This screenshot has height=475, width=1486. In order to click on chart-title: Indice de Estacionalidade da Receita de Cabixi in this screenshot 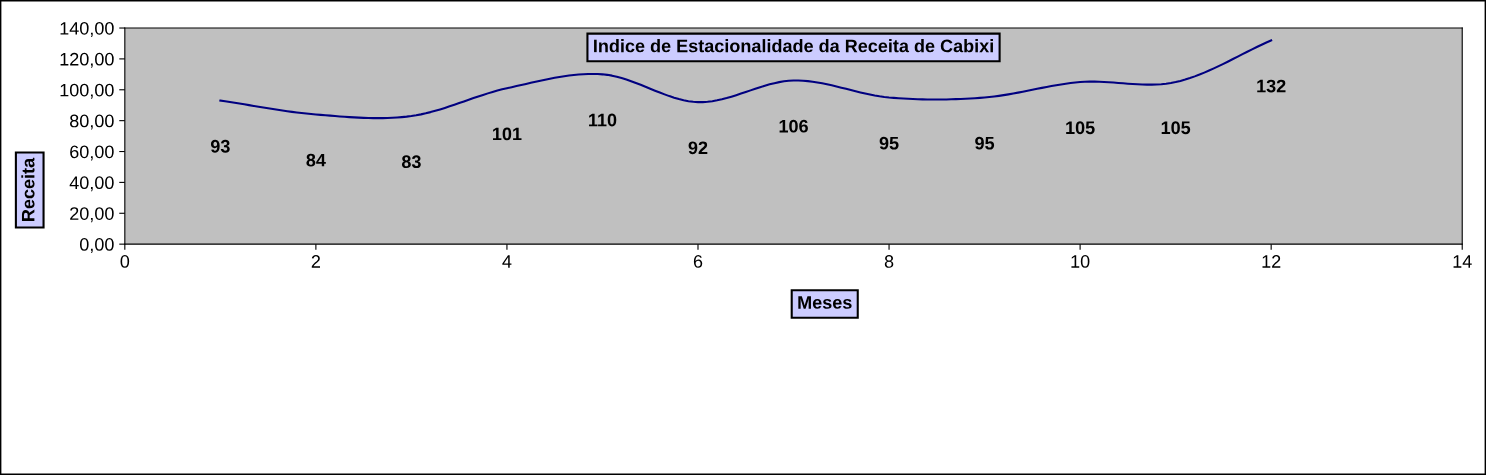, I will do `click(793, 46)`.